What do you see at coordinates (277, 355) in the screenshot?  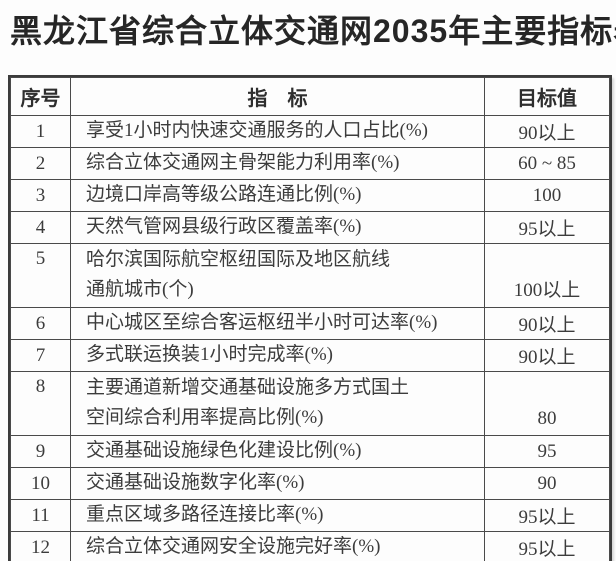 I see `row-indicator: 多式联运换装1小时完成率(%)` at bounding box center [277, 355].